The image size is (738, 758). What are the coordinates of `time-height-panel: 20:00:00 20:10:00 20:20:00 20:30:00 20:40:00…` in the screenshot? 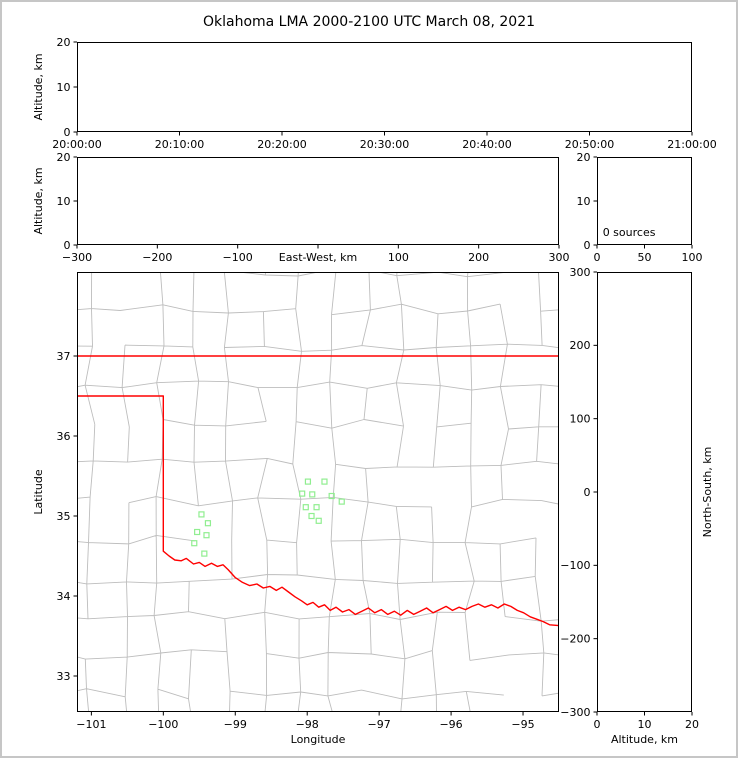 It's located at (374, 93).